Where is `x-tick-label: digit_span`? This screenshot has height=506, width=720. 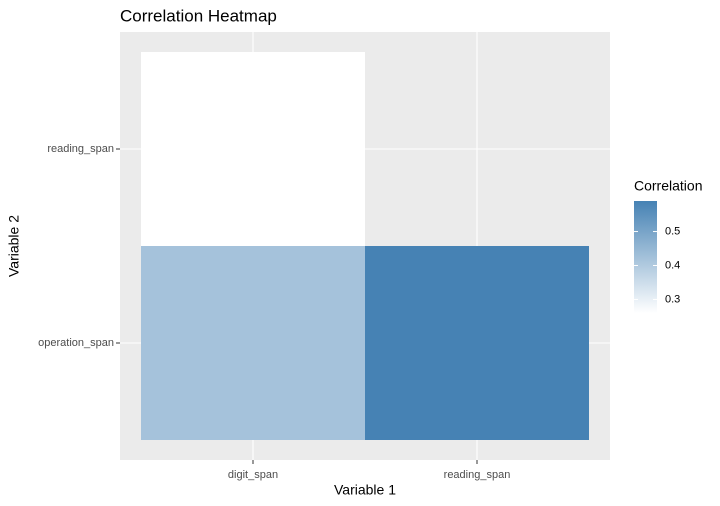 x-tick-label: digit_span is located at coordinates (253, 475).